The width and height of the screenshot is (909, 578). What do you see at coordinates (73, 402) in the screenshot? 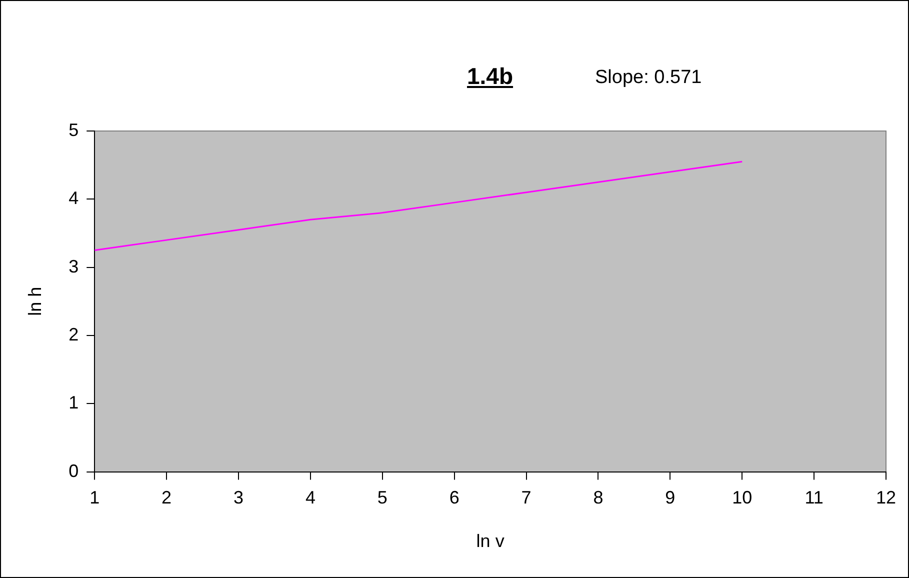
I see `y-tick-label: 1` at bounding box center [73, 402].